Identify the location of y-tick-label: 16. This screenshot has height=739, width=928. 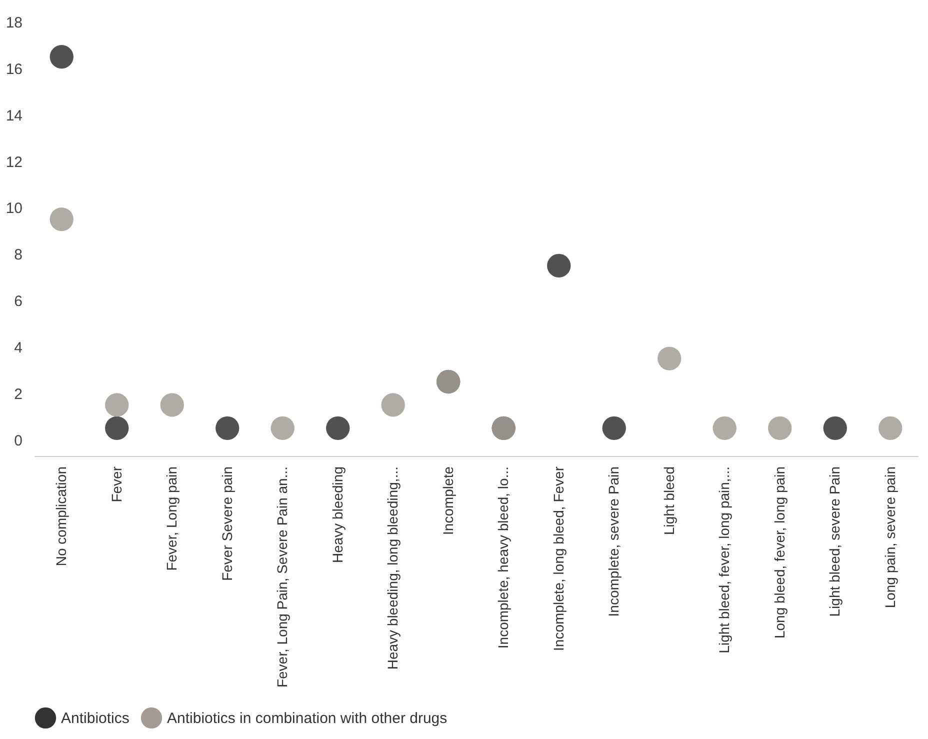
(14, 69).